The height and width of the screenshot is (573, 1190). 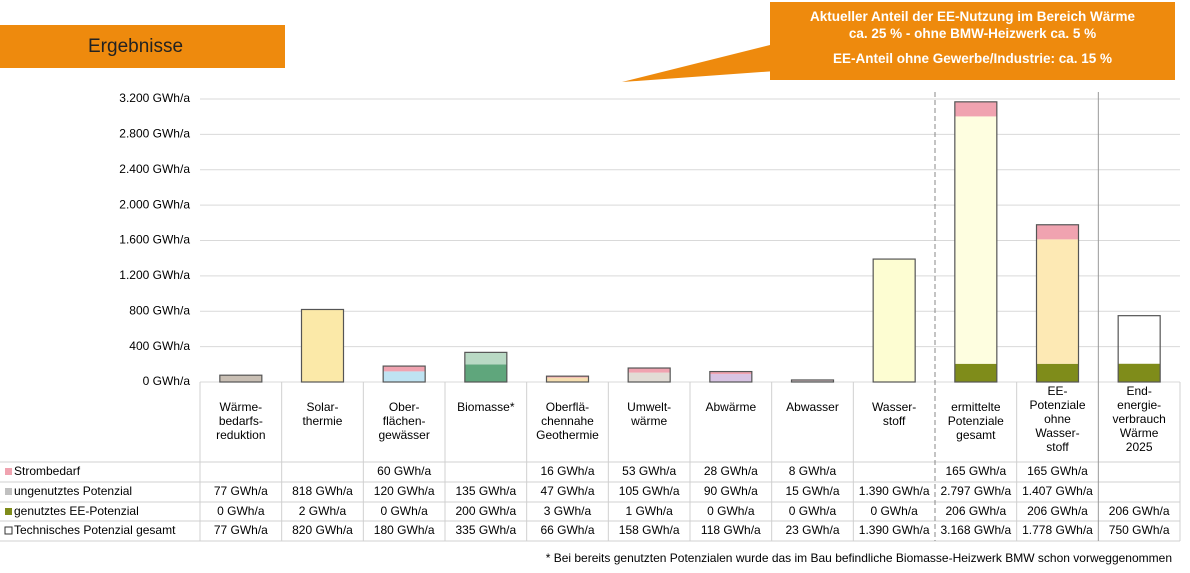 I want to click on table-cell: 200 GWh/a, so click(x=486, y=511).